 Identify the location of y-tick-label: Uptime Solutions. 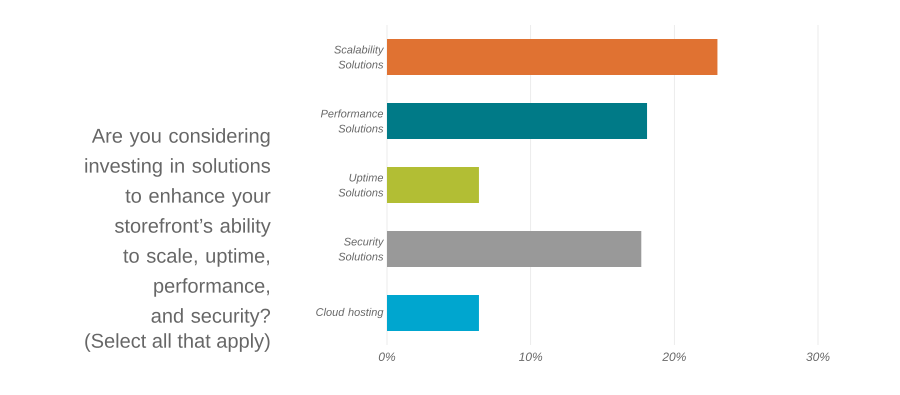
(361, 185).